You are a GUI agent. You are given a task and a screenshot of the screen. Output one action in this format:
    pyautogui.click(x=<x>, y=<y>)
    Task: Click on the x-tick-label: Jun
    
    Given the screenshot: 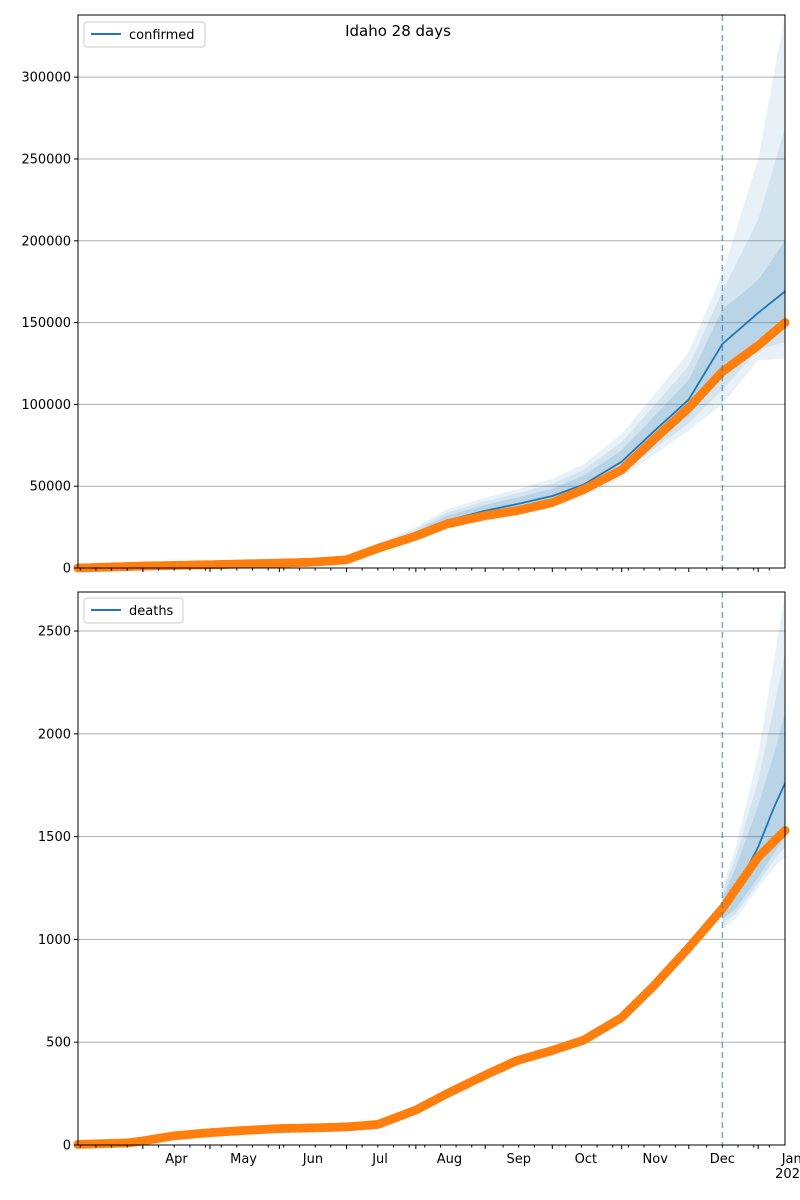 What is the action you would take?
    pyautogui.click(x=312, y=1159)
    